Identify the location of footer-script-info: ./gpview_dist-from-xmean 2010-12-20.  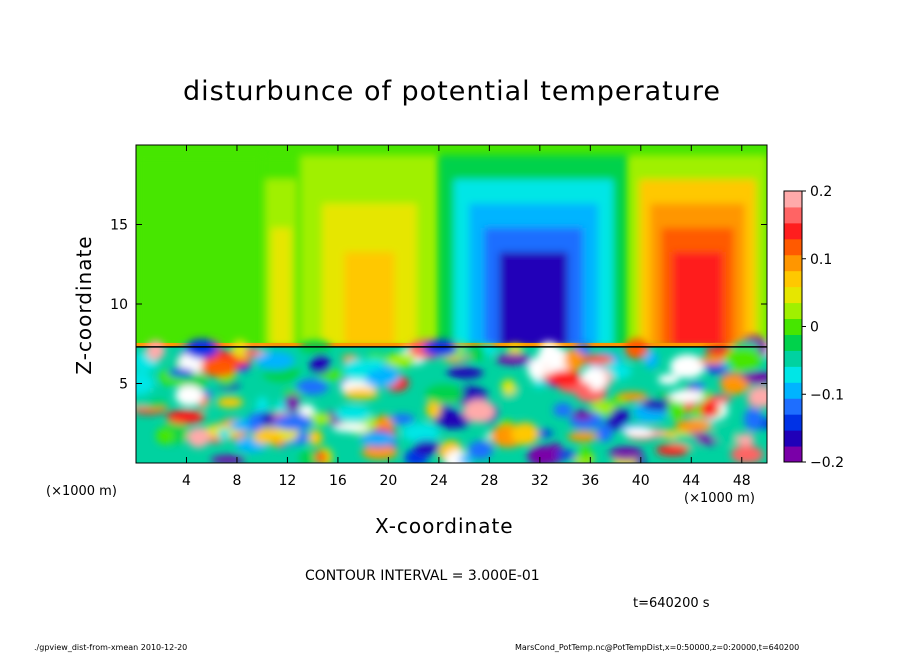
(111, 647).